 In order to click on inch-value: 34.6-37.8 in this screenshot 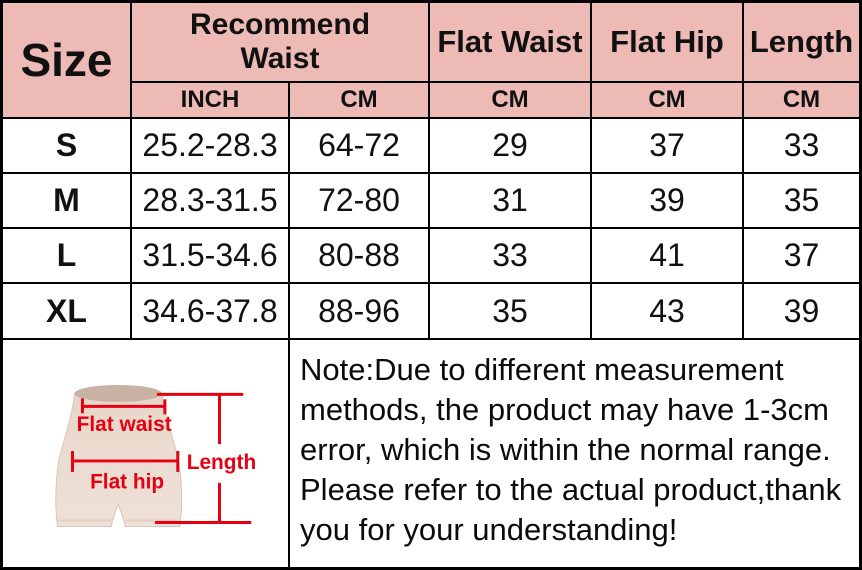, I will do `click(210, 310)`.